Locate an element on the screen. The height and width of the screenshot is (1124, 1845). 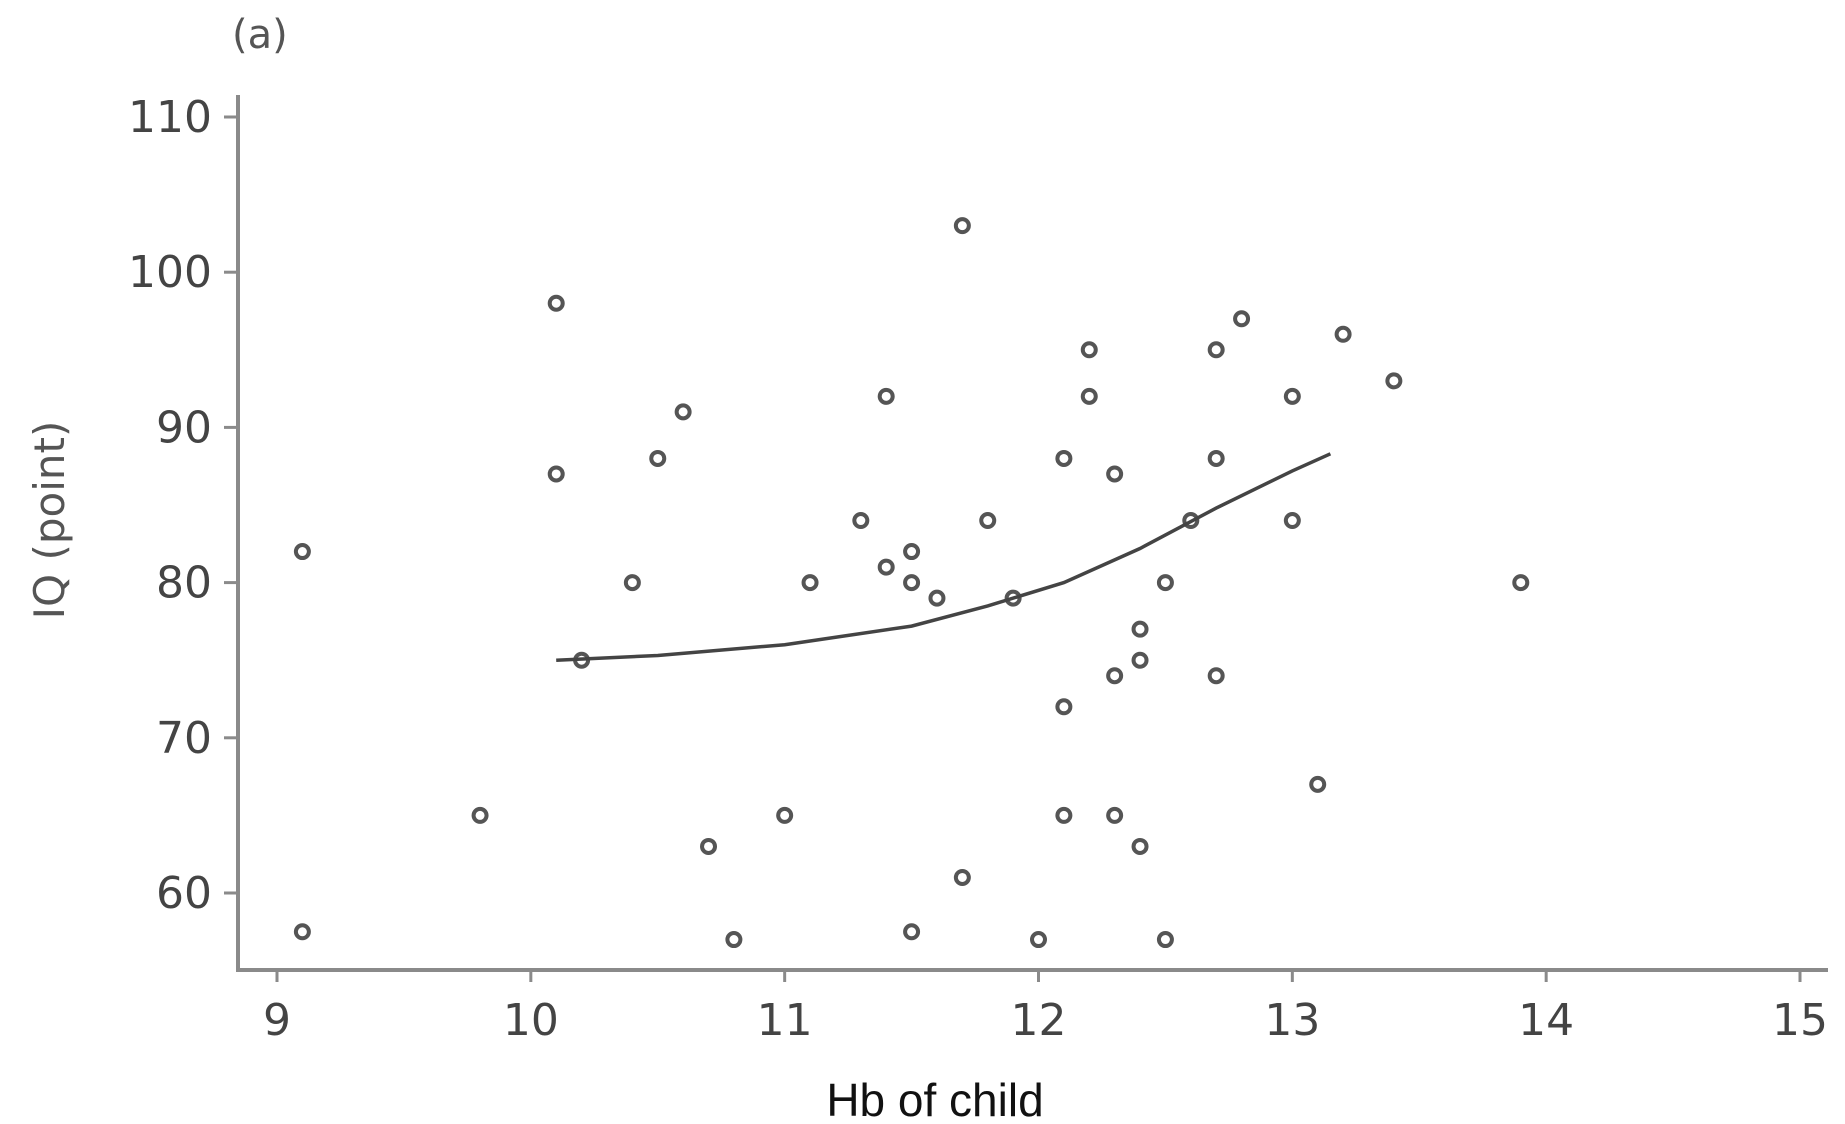
y-tick-label: 90 is located at coordinates (184, 427).